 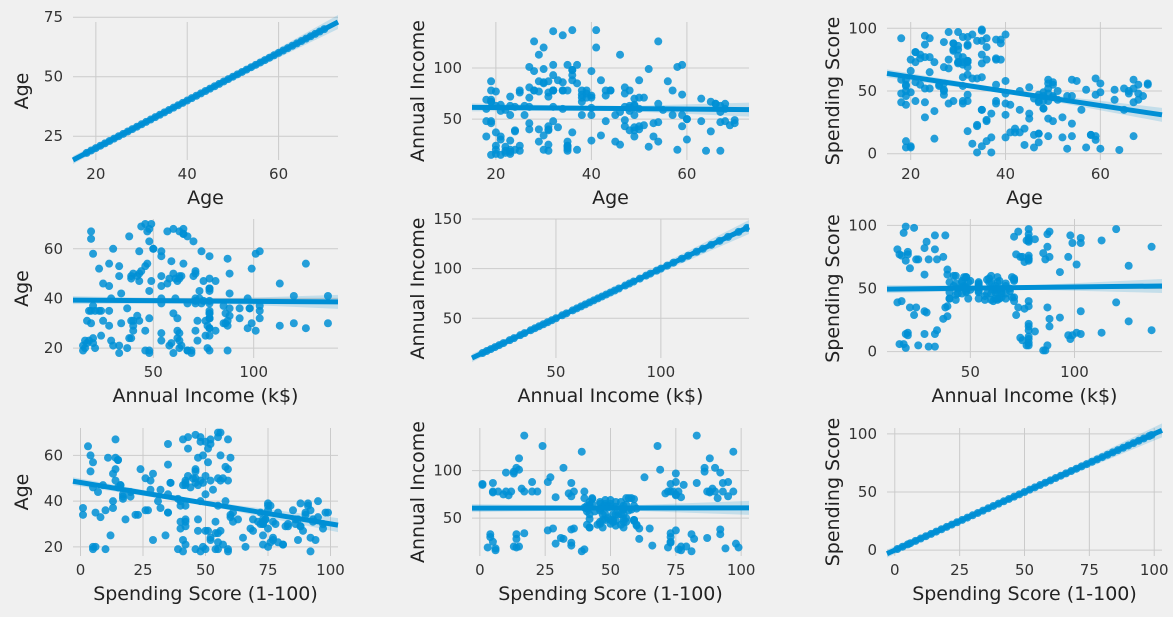 I want to click on x-tick-label: 50, so click(x=610, y=570).